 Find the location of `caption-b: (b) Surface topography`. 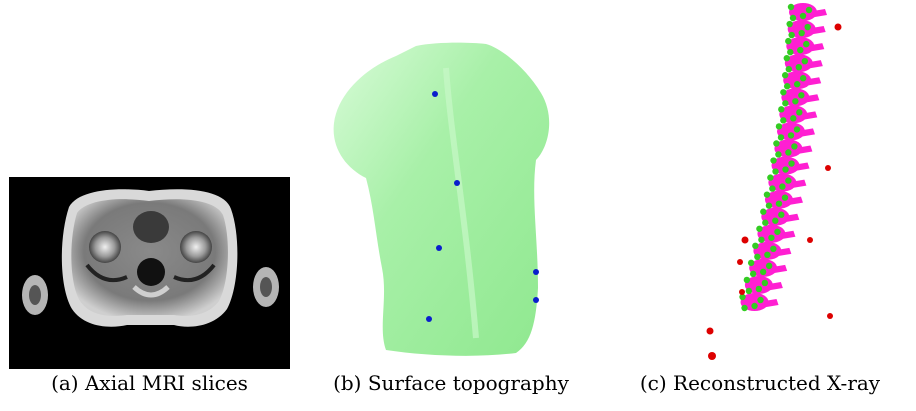

caption-b: (b) Surface topography is located at coordinates (451, 383).